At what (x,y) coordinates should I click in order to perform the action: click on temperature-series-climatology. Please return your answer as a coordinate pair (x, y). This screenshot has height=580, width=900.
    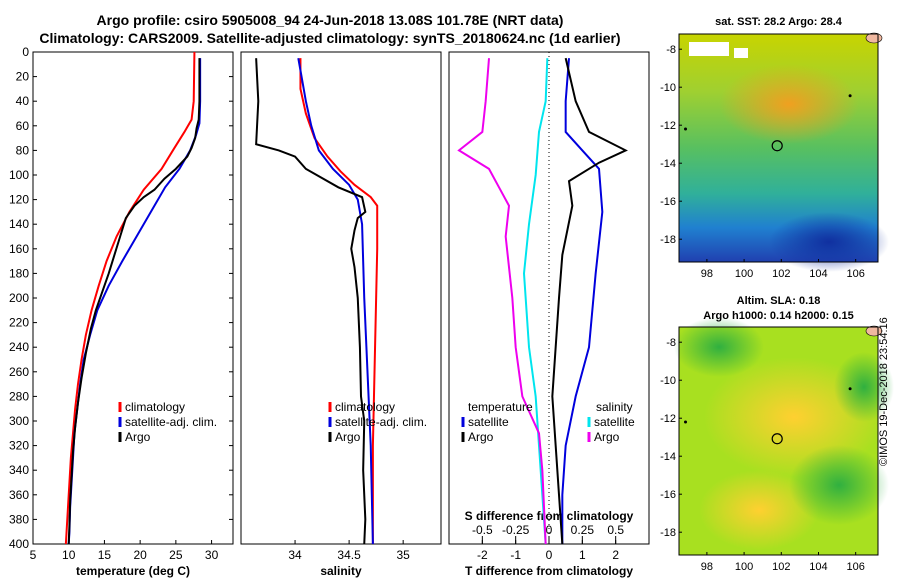
    Looking at the image, I should click on (130, 298).